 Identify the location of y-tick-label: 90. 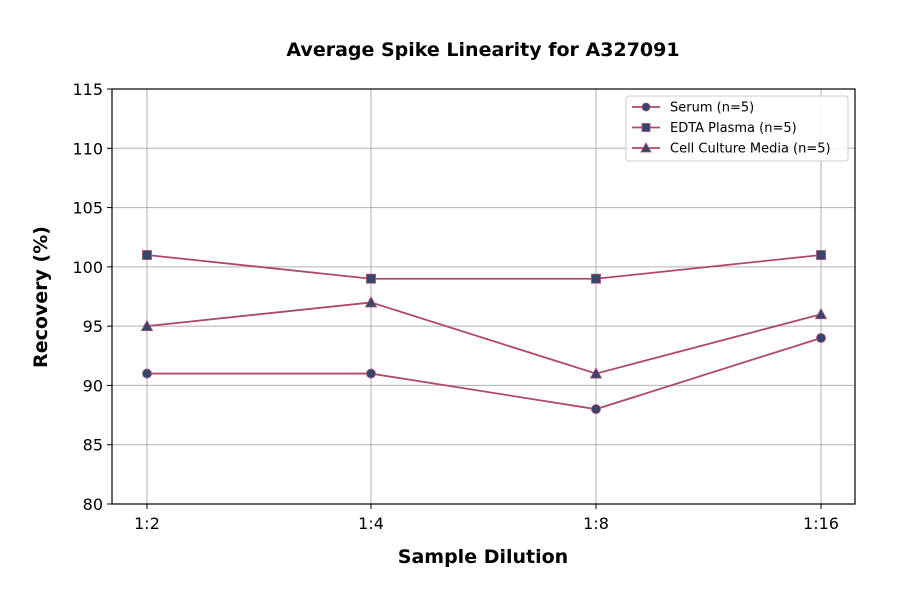
(93, 385).